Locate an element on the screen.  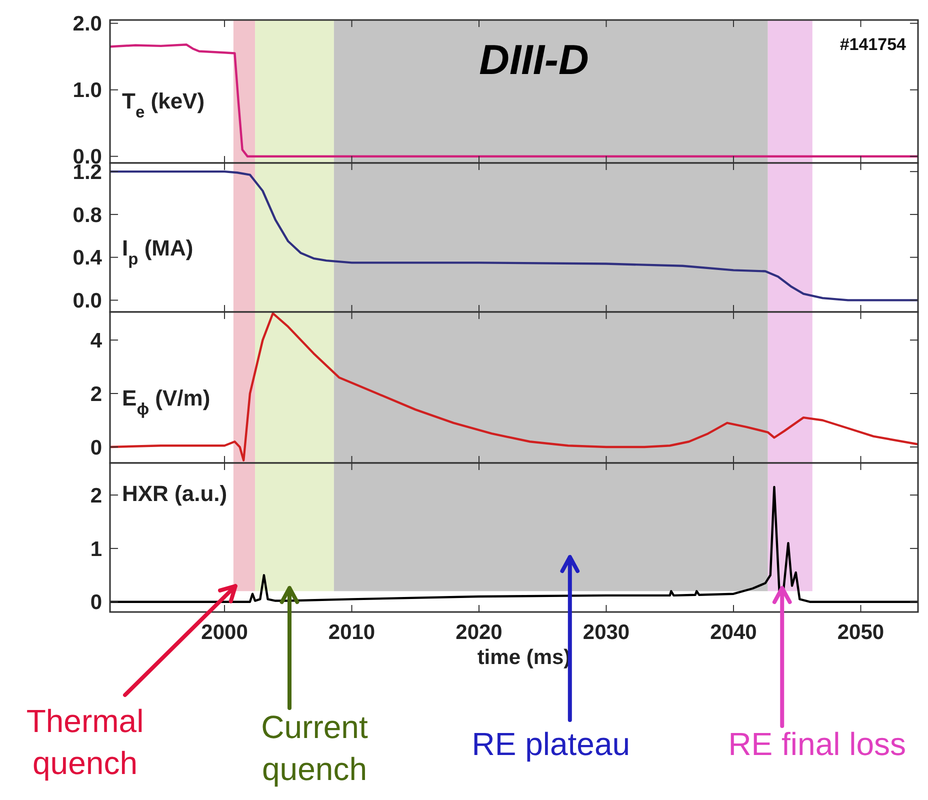
y-tick-label: 4 is located at coordinates (96, 340).